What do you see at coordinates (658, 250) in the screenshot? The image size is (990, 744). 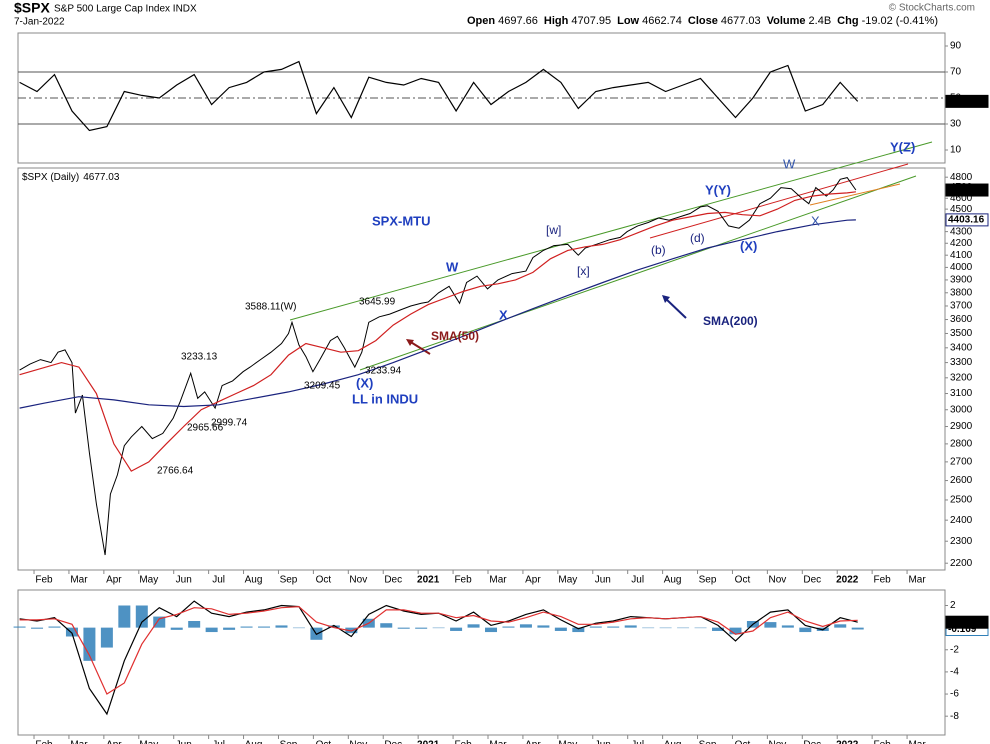 I see `annotation: (b)` at bounding box center [658, 250].